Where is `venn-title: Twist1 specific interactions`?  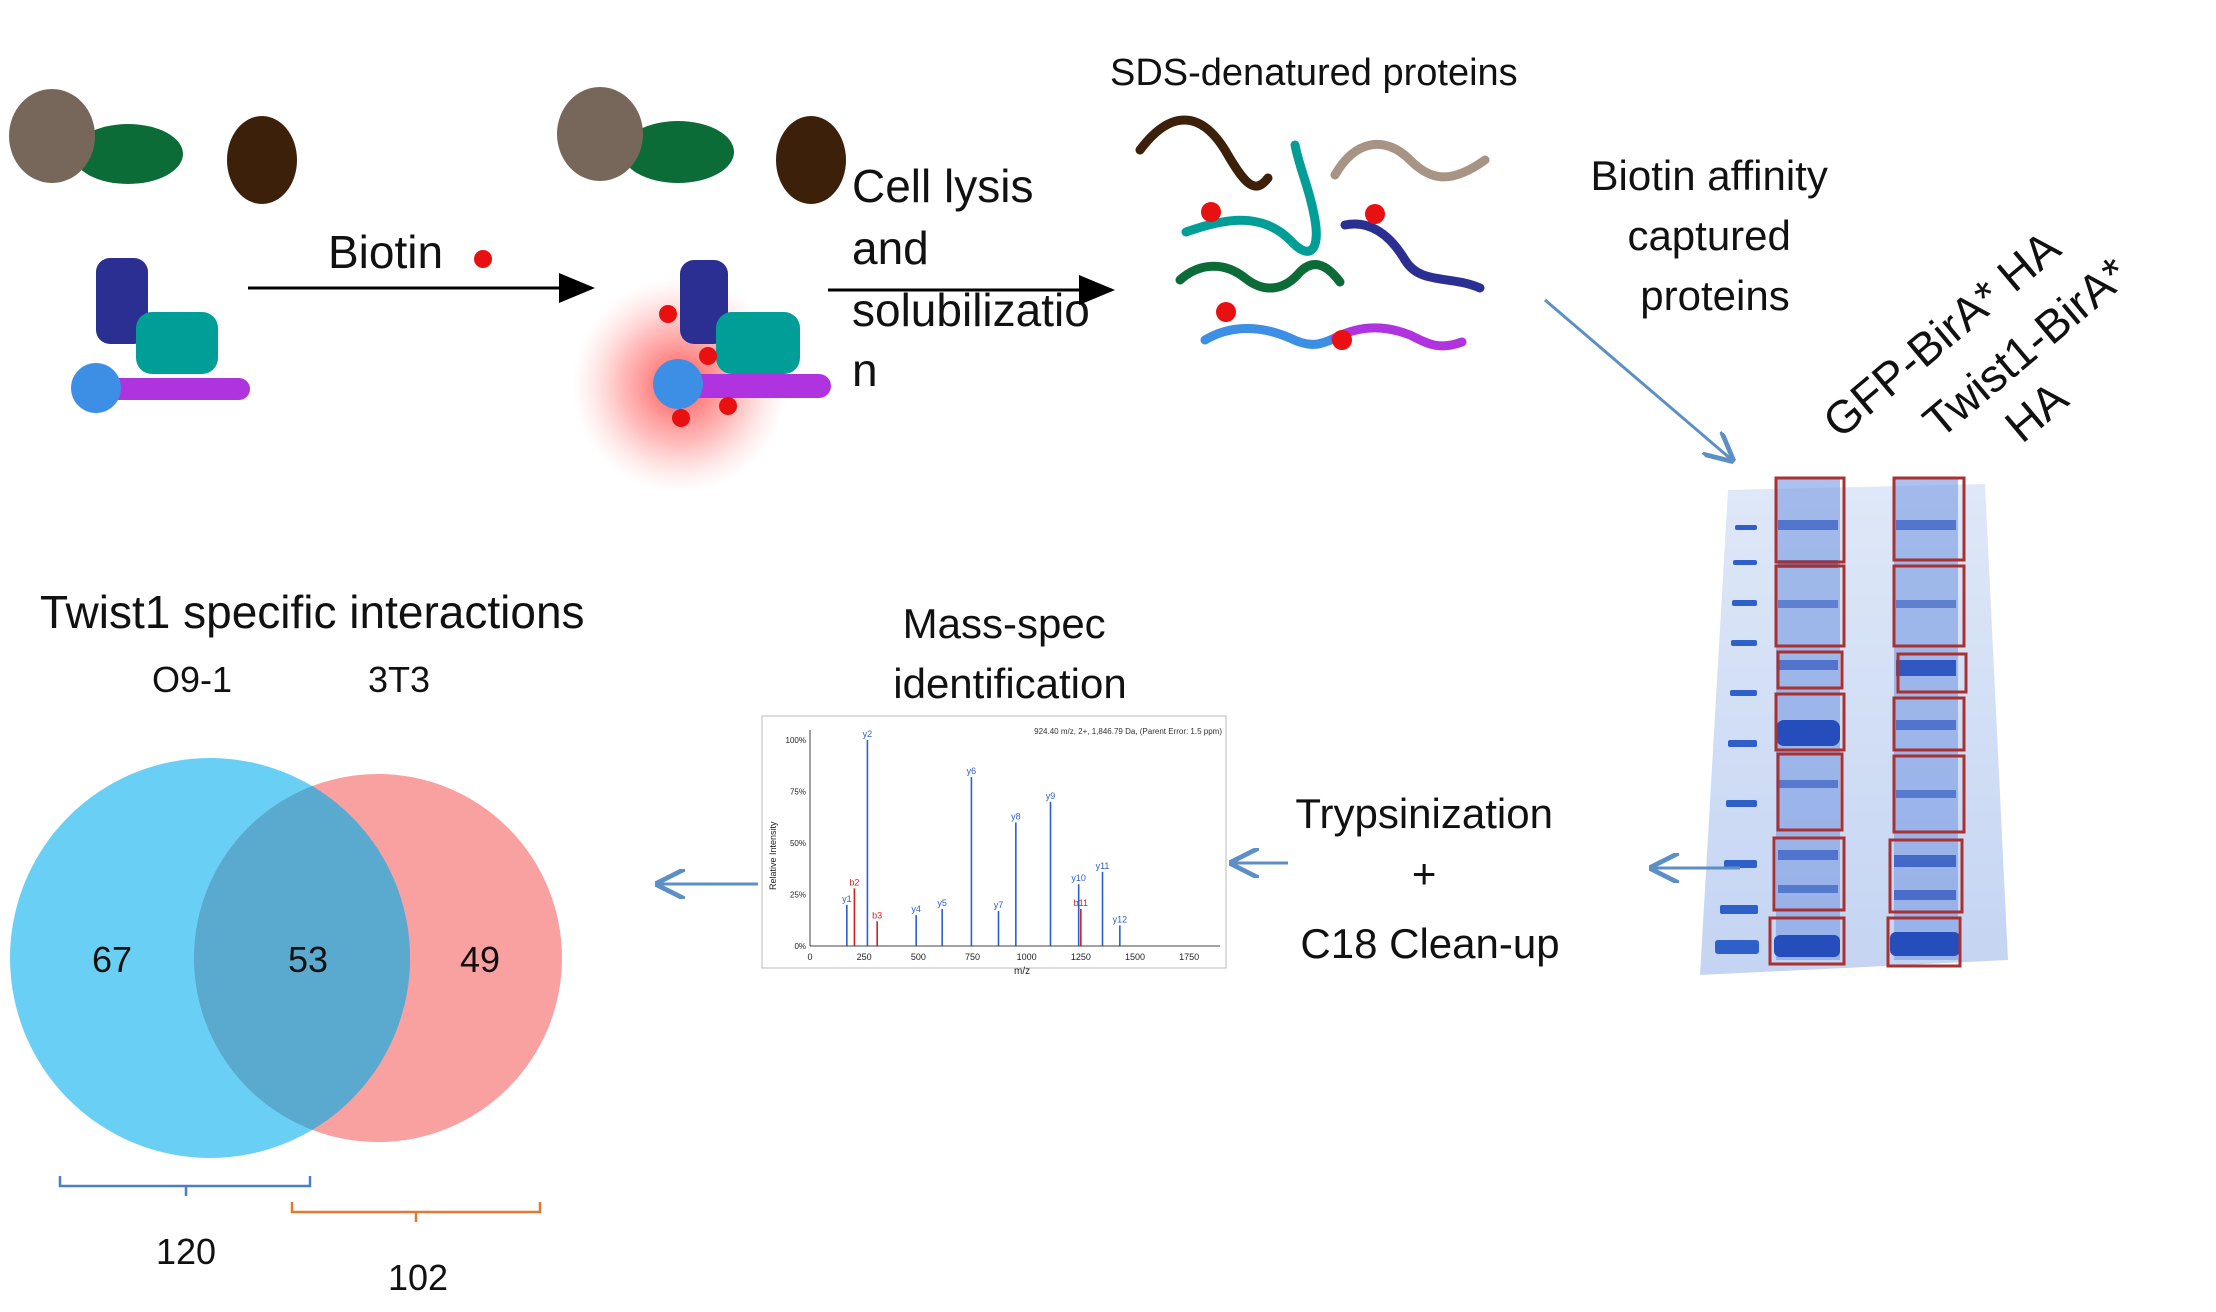 venn-title: Twist1 specific interactions is located at coordinates (312, 612).